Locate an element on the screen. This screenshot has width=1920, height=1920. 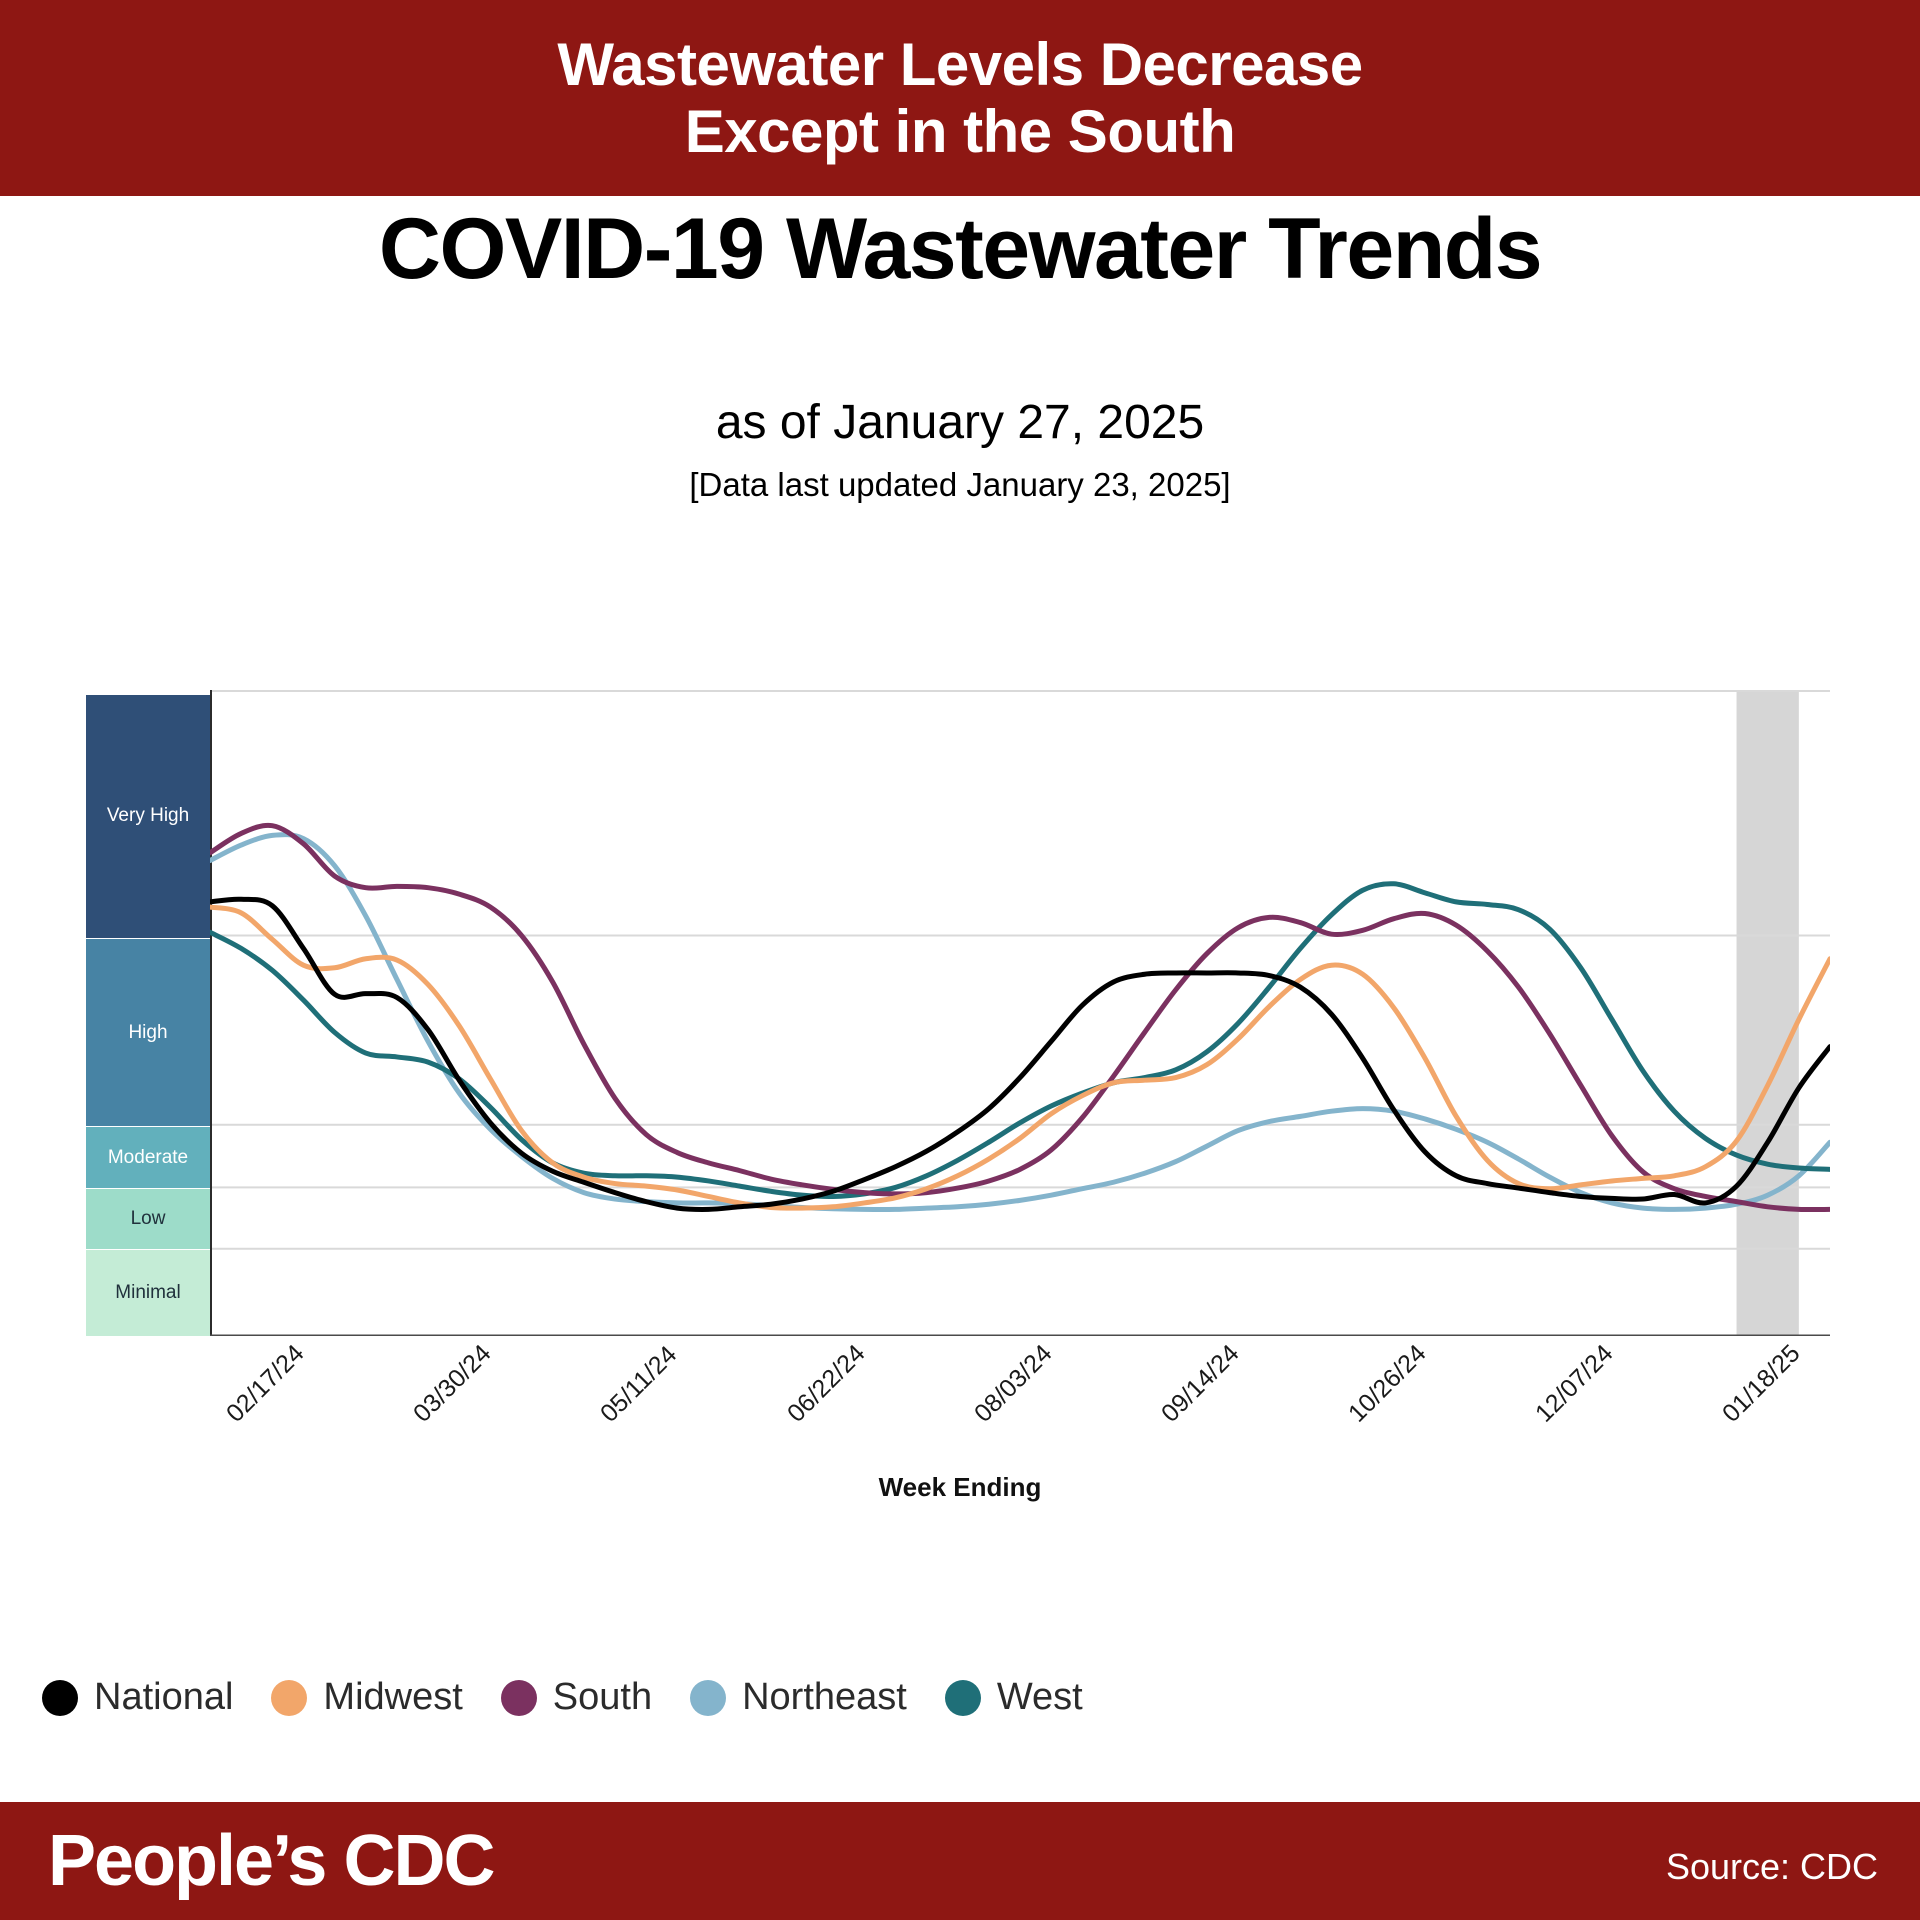
level-band-minimal: Minimal is located at coordinates (148, 1292).